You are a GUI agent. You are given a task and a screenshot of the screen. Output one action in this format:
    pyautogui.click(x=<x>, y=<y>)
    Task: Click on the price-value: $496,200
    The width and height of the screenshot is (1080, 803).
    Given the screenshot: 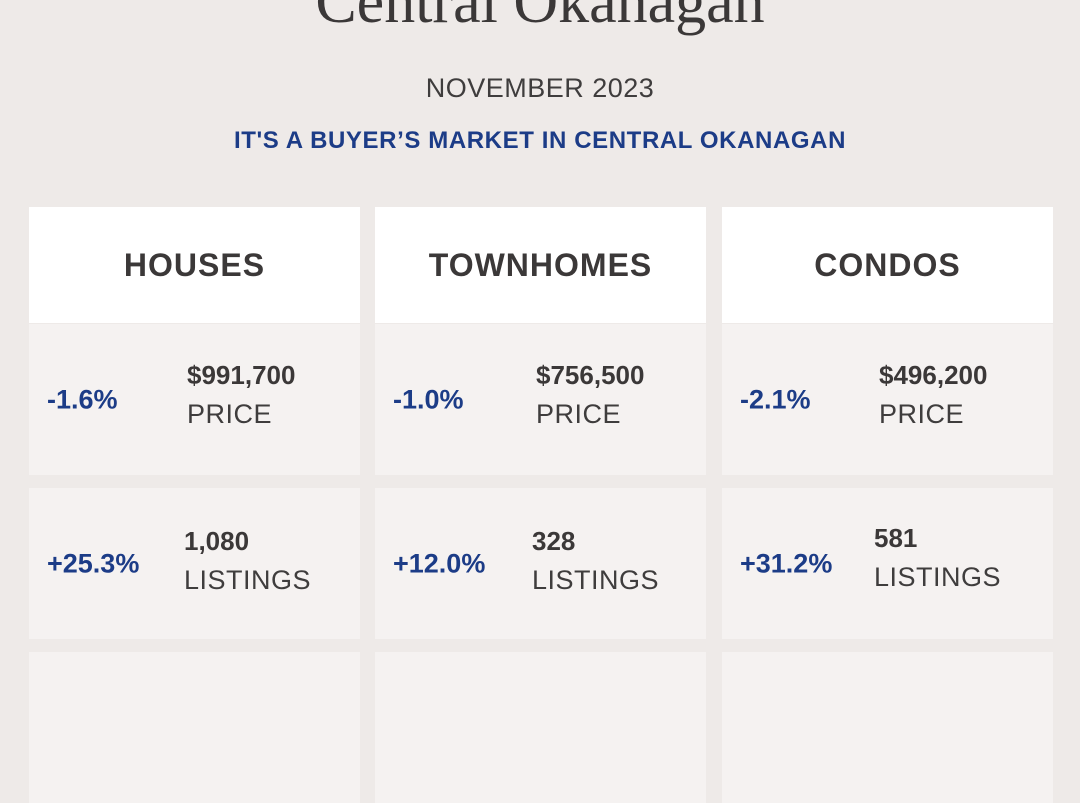 What is the action you would take?
    pyautogui.click(x=933, y=375)
    